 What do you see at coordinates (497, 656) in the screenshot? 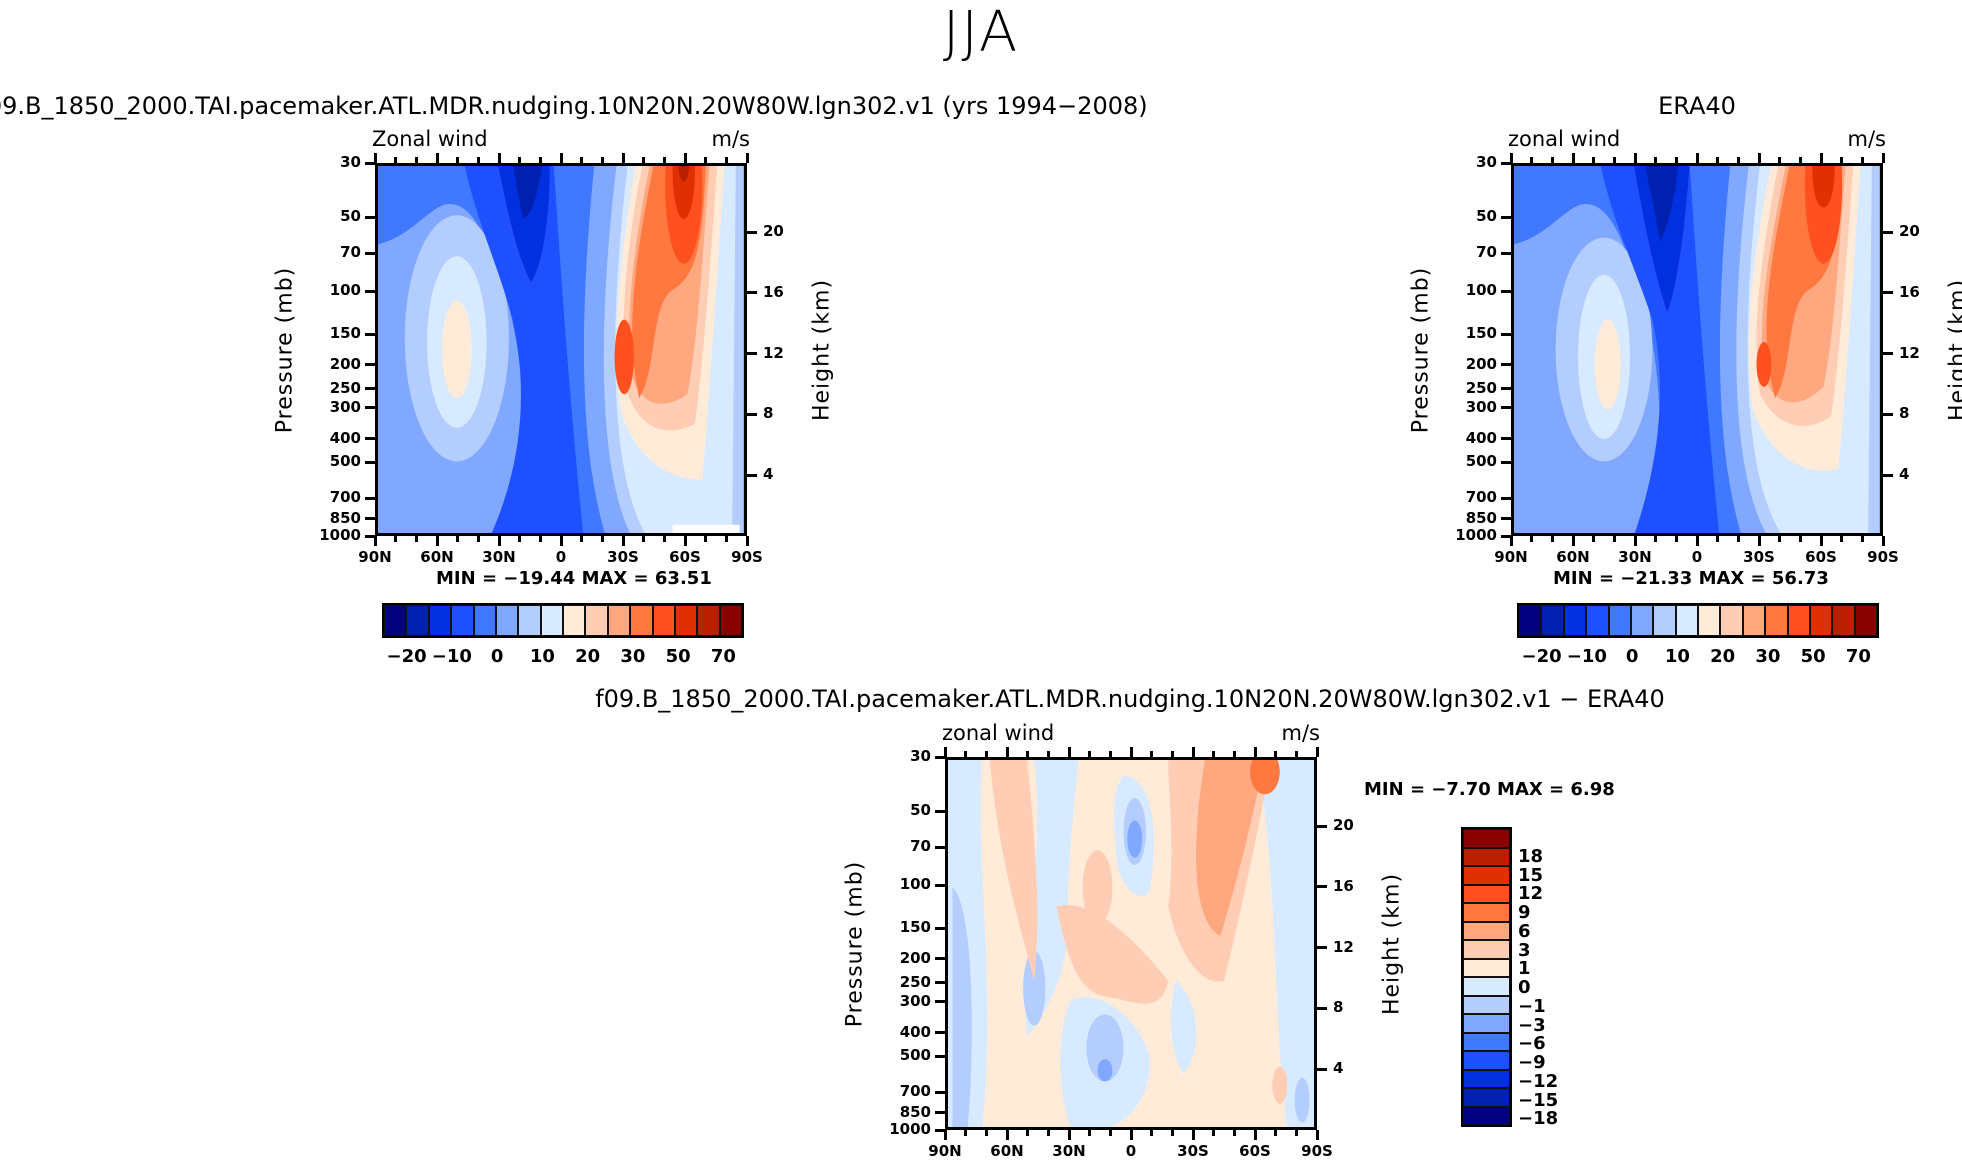
I see `colorbar-label: 0` at bounding box center [497, 656].